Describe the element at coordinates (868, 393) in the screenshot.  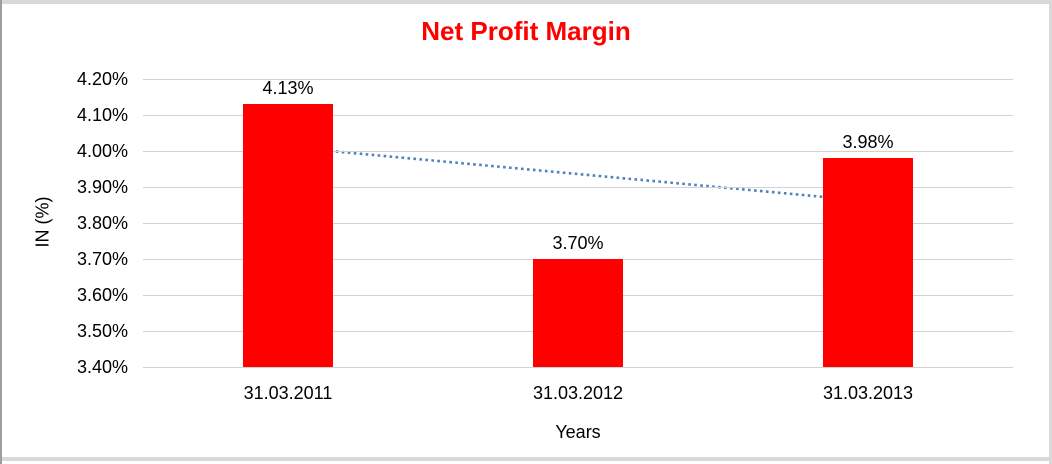
I see `x-axis-tick-label: 31.03.2013` at that location.